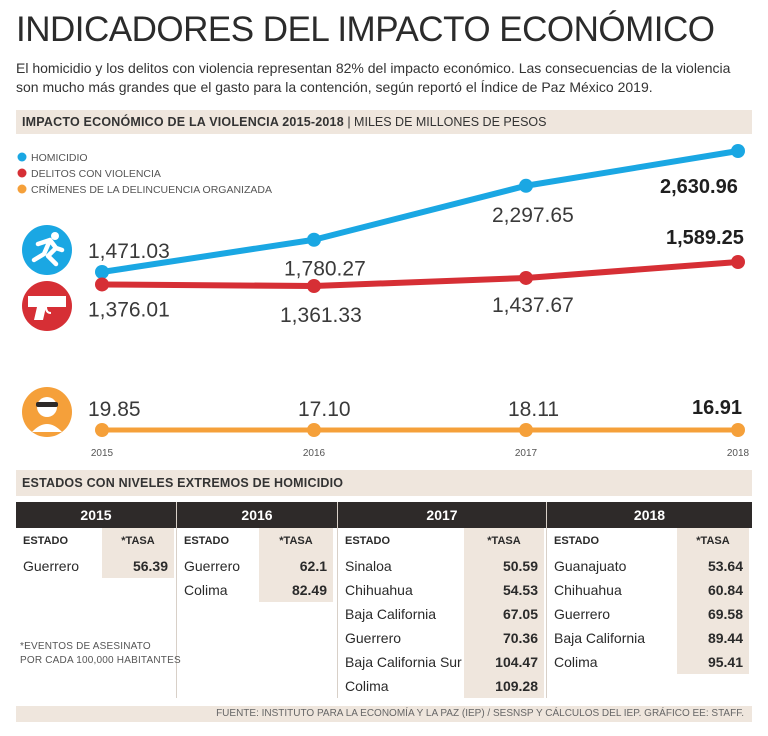 The height and width of the screenshot is (736, 768). Describe the element at coordinates (324, 409) in the screenshot. I see `label-crimenes-2016: 17.10` at that location.